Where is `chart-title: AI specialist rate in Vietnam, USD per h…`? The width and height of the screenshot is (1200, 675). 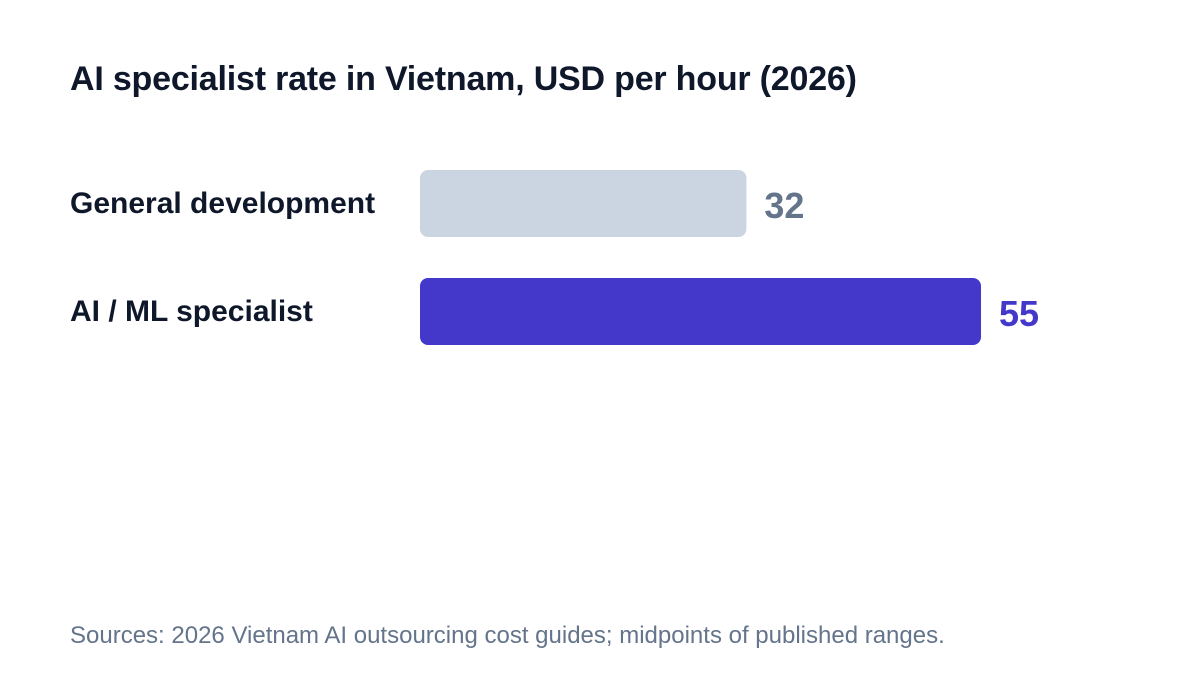
chart-title: AI specialist rate in Vietnam, USD per h… is located at coordinates (463, 79).